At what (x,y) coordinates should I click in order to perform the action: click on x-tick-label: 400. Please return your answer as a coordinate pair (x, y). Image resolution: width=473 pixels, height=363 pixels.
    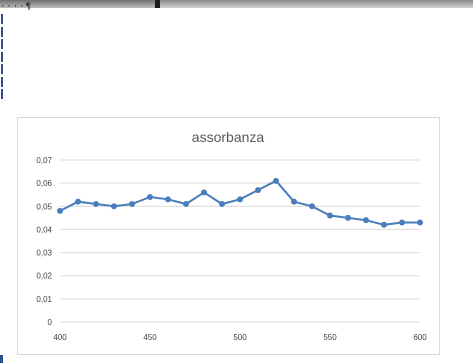
    Looking at the image, I should click on (60, 337).